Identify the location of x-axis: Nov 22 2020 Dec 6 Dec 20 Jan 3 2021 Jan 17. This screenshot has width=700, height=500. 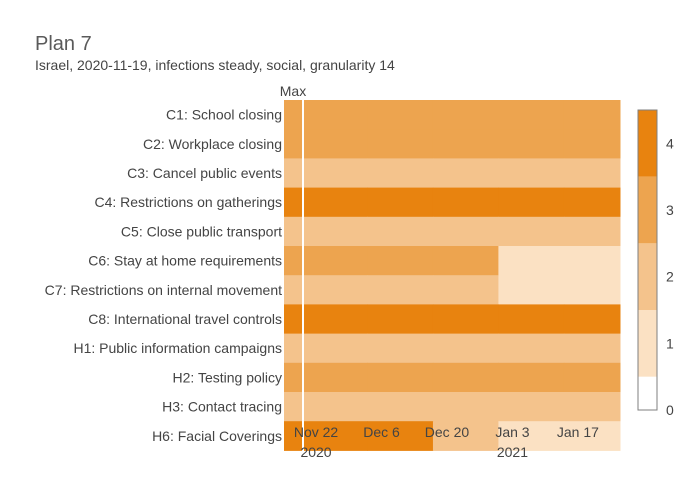
(446, 442).